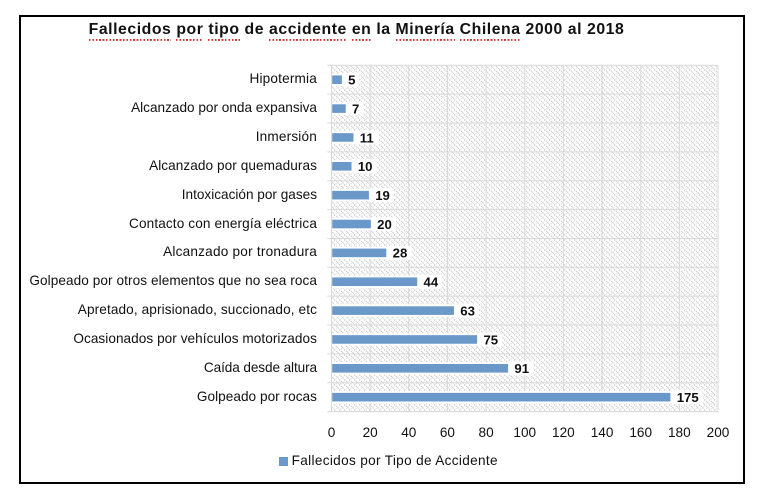  I want to click on svg-text: 44, so click(431, 282).